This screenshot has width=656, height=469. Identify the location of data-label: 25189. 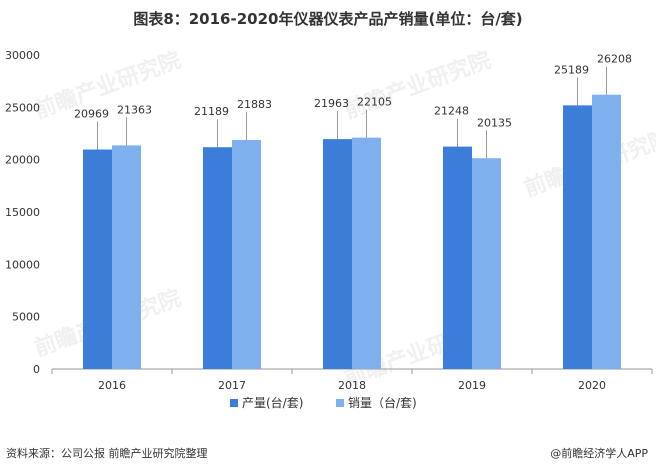
(571, 69).